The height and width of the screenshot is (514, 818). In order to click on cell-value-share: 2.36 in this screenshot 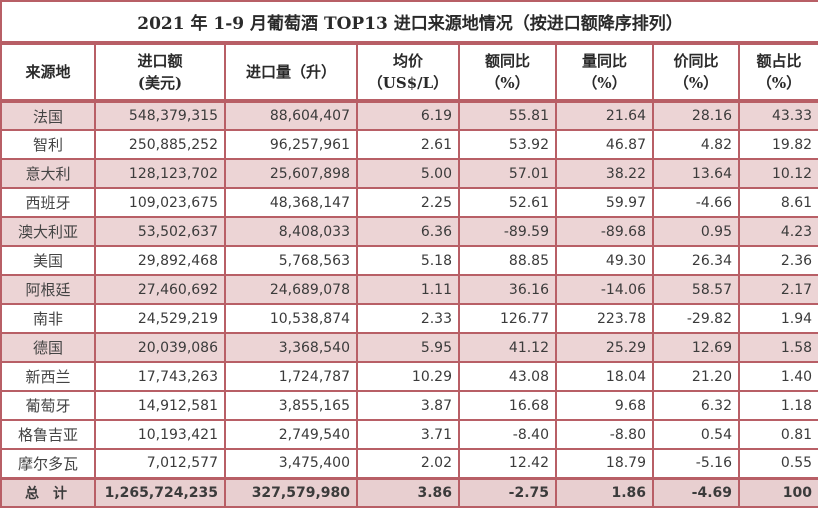, I will do `click(777, 260)`.